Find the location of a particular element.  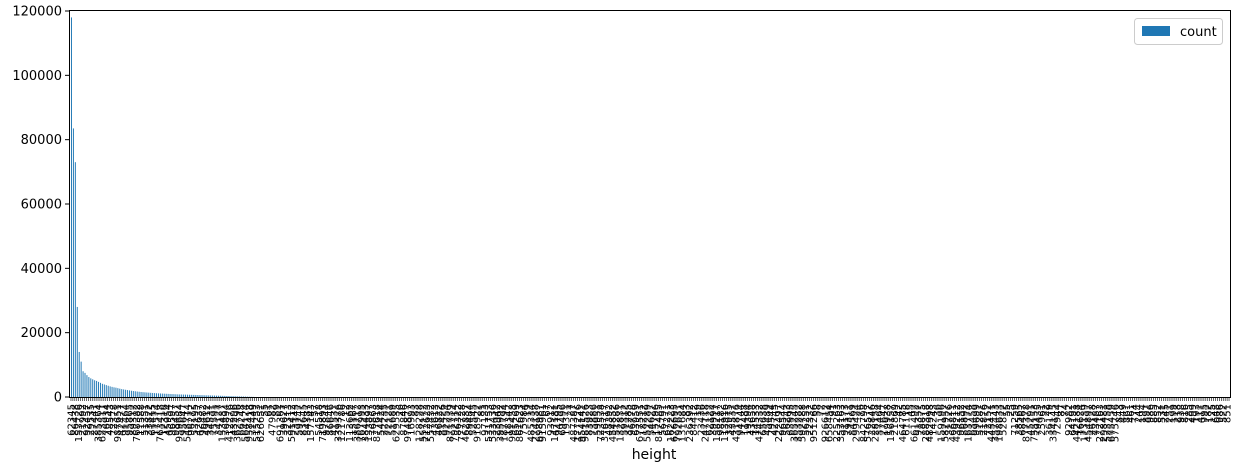

x-tick-label: 339376 is located at coordinates (338, 423).